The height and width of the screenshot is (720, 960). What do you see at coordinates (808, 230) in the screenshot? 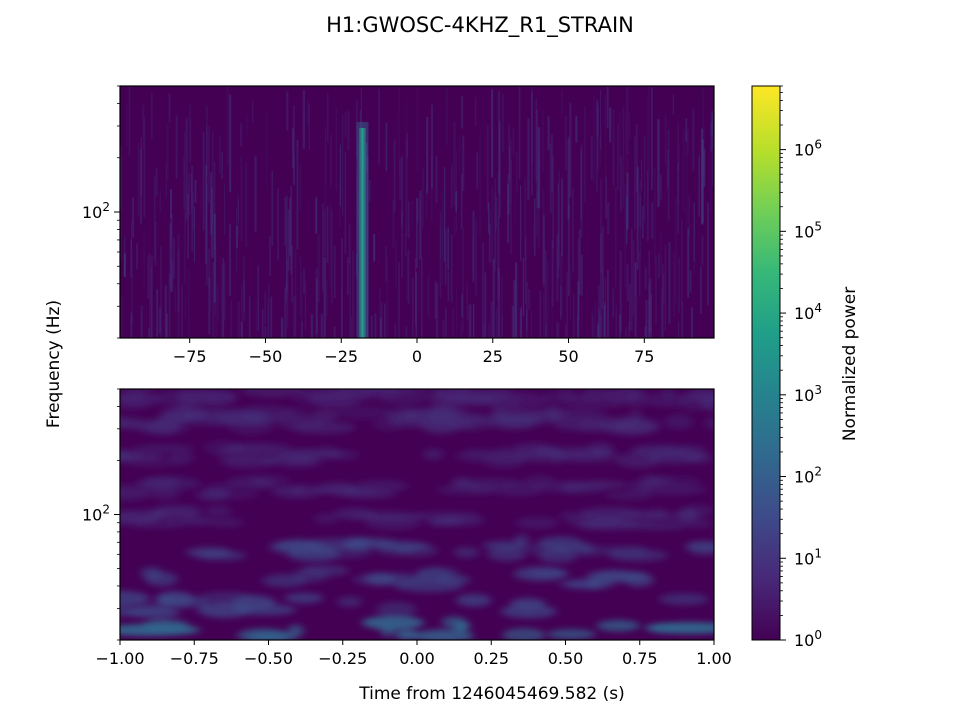
I see `colorbar-tick-label: 10⁵` at bounding box center [808, 230].